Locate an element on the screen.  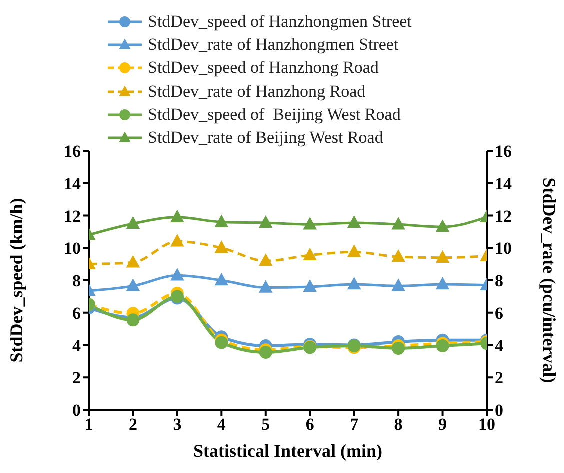
x-tick-label: 7 is located at coordinates (355, 424).